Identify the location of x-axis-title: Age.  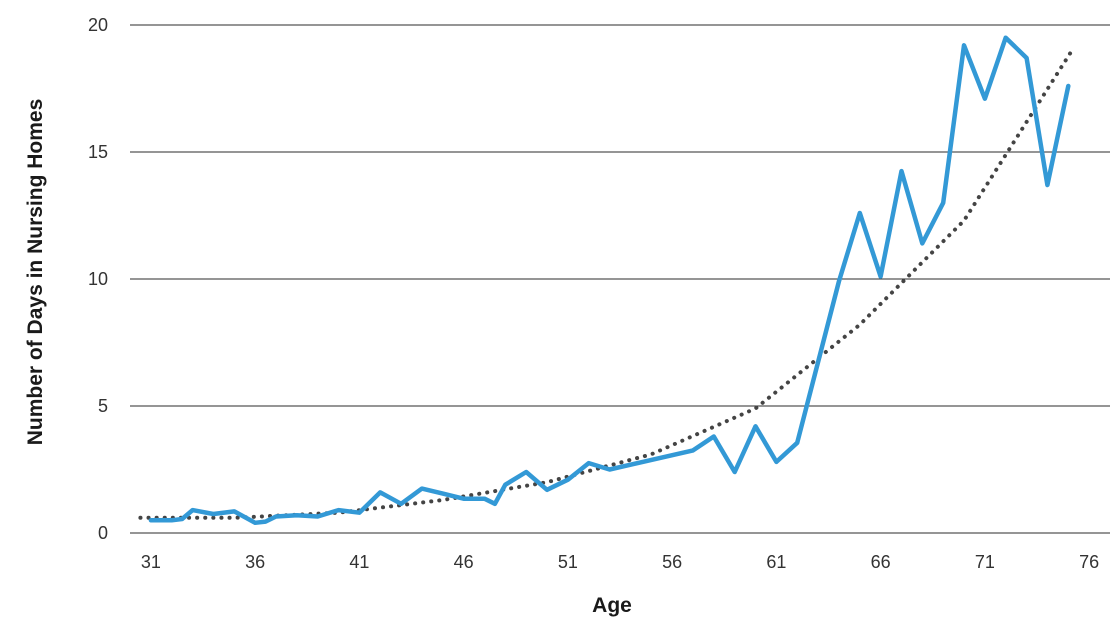
(612, 605).